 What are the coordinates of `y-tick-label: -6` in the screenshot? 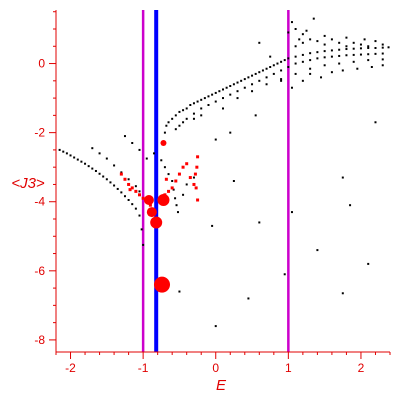 It's located at (39, 271).